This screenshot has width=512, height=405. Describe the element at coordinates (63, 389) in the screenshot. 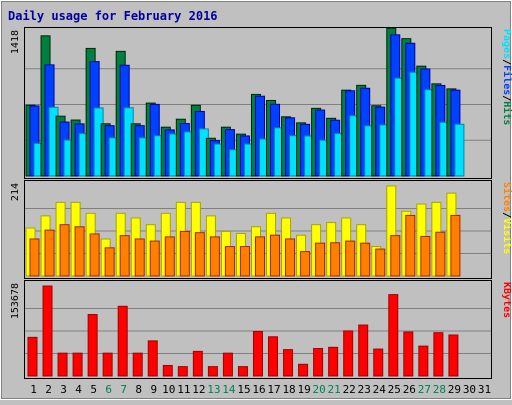

I see `x-tick-label: 3` at that location.